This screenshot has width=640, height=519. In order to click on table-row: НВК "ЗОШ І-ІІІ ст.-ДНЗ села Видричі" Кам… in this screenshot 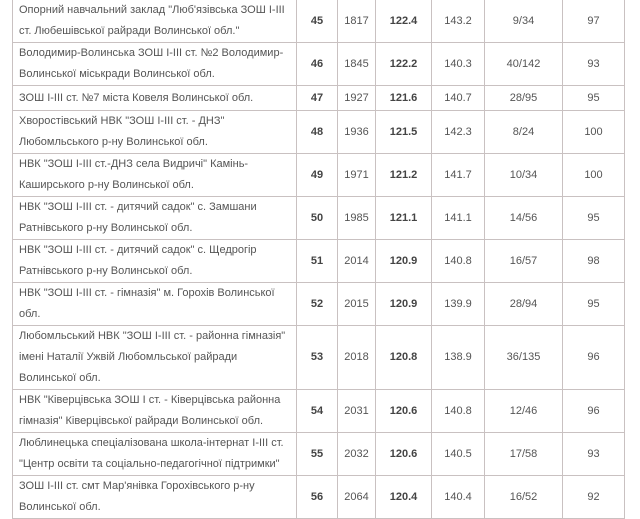, I will do `click(318, 175)`.